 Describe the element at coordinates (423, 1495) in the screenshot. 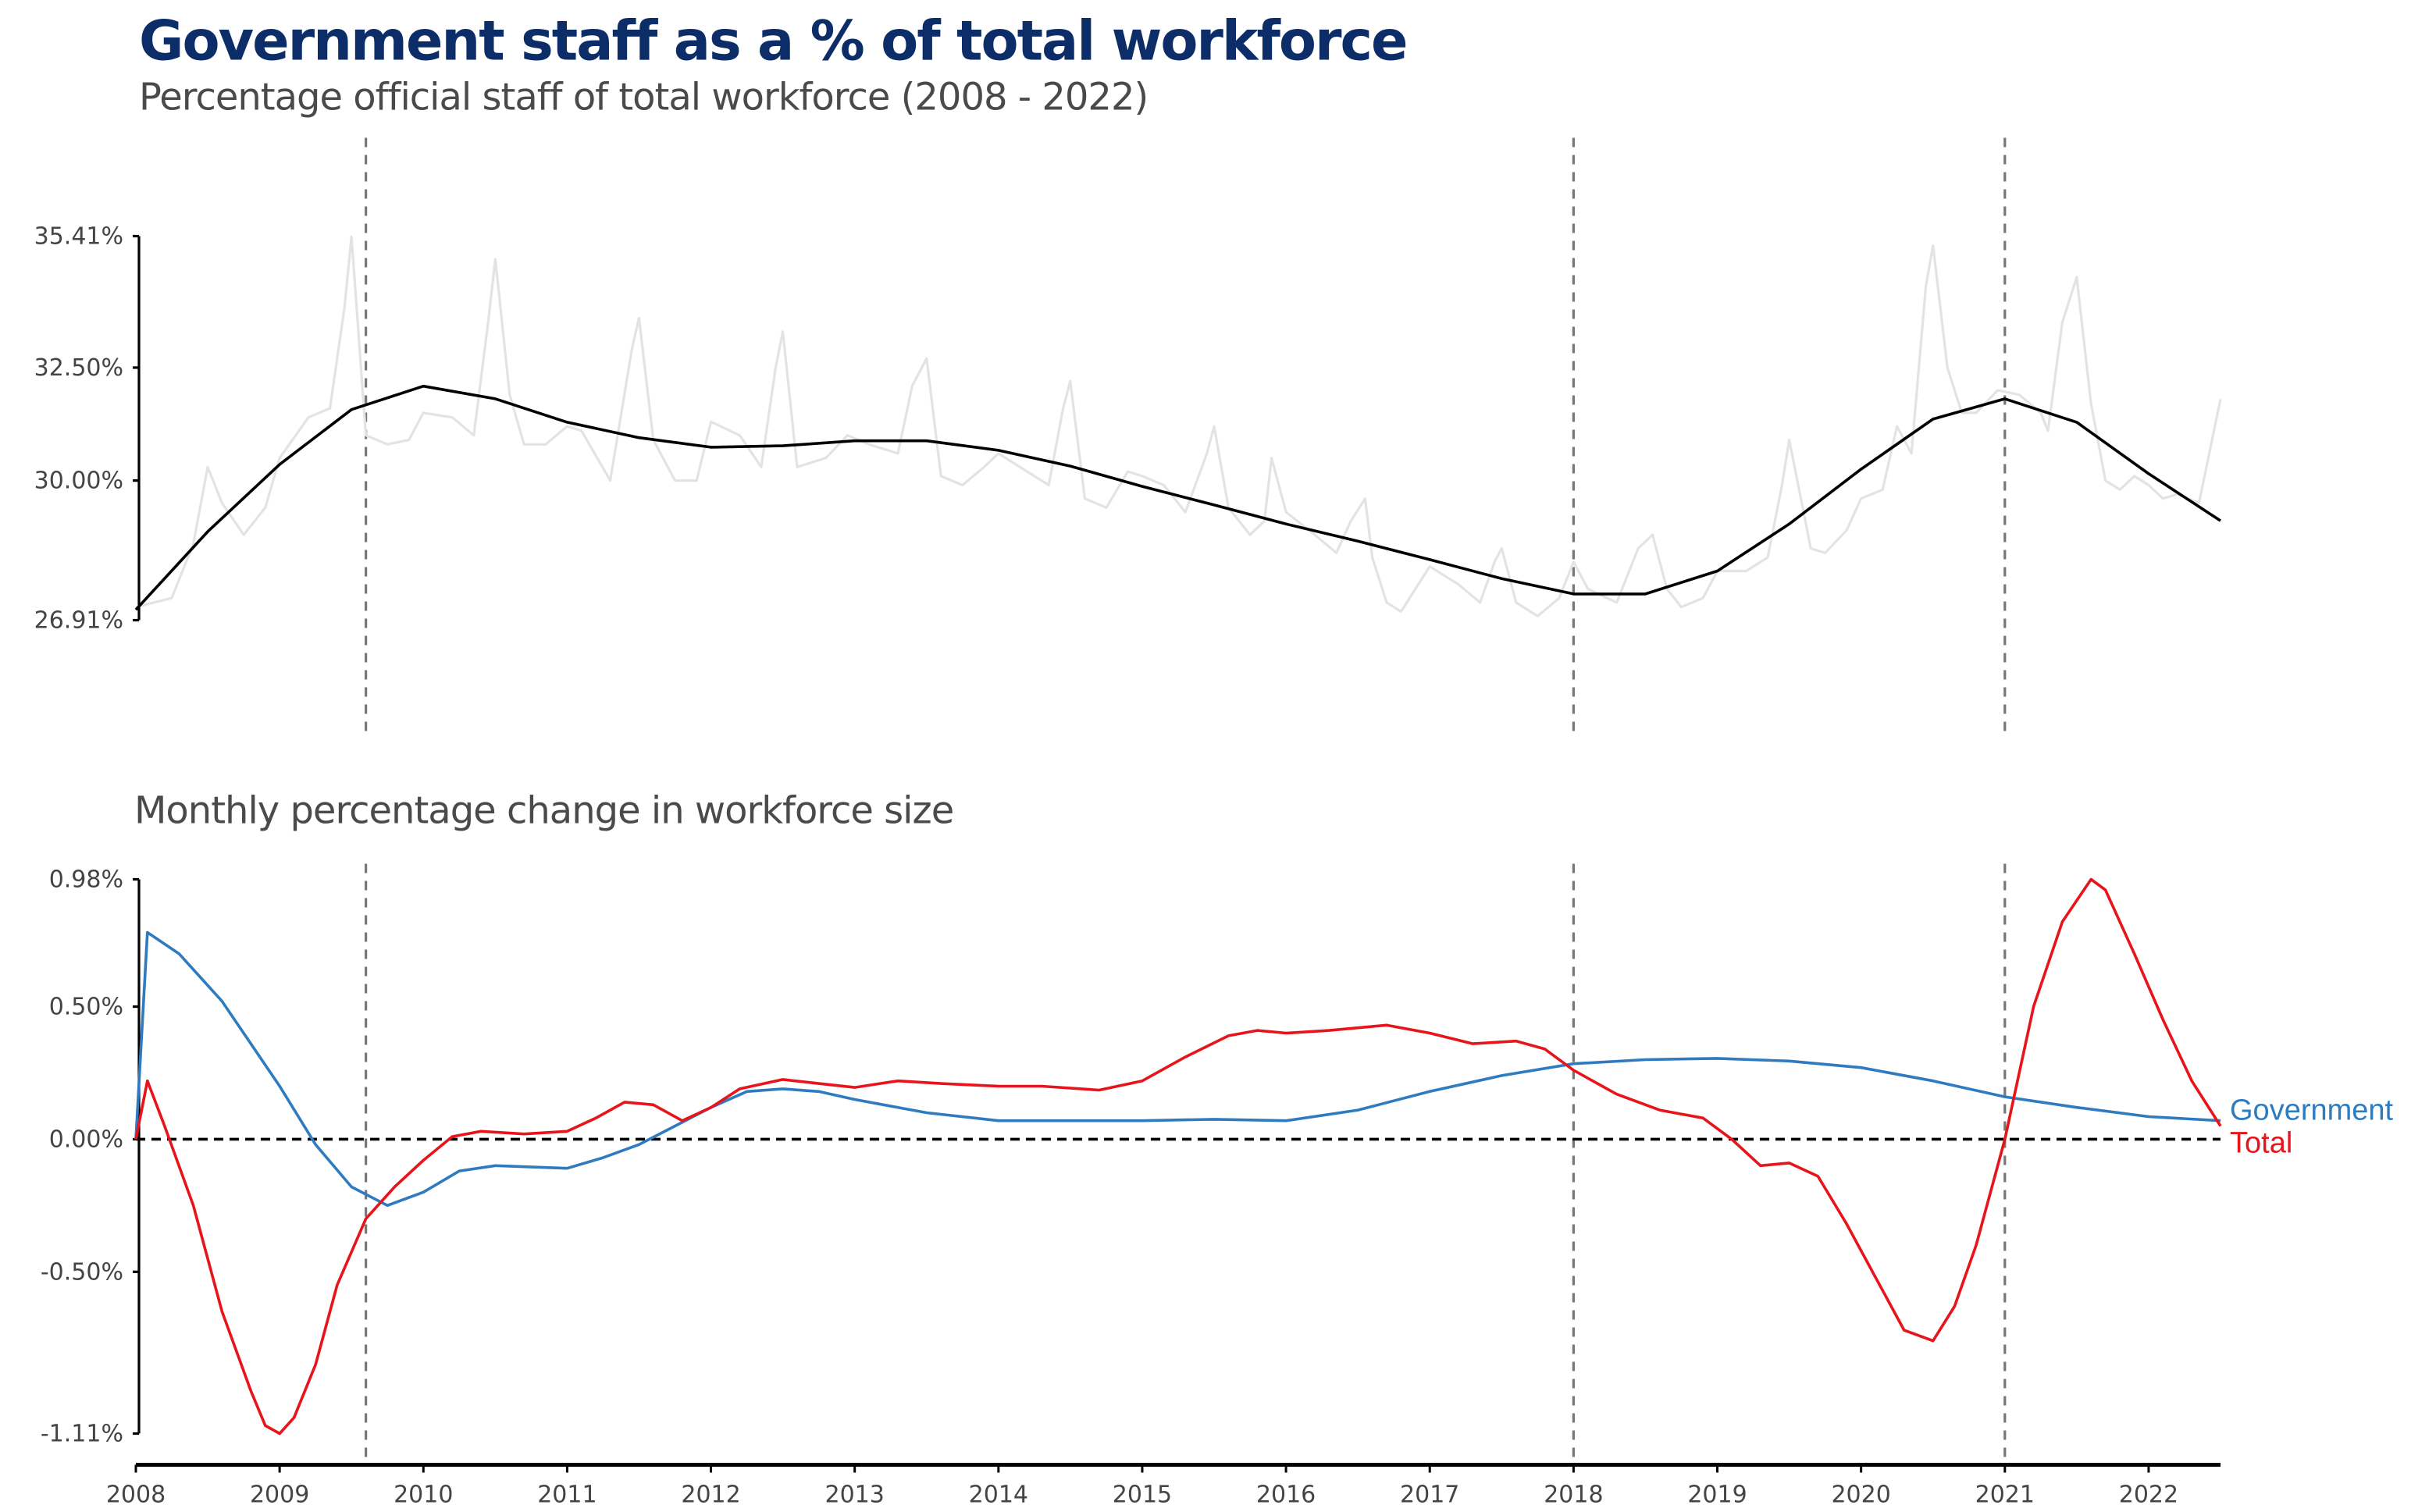

I see `x-tick-label: 2010` at that location.